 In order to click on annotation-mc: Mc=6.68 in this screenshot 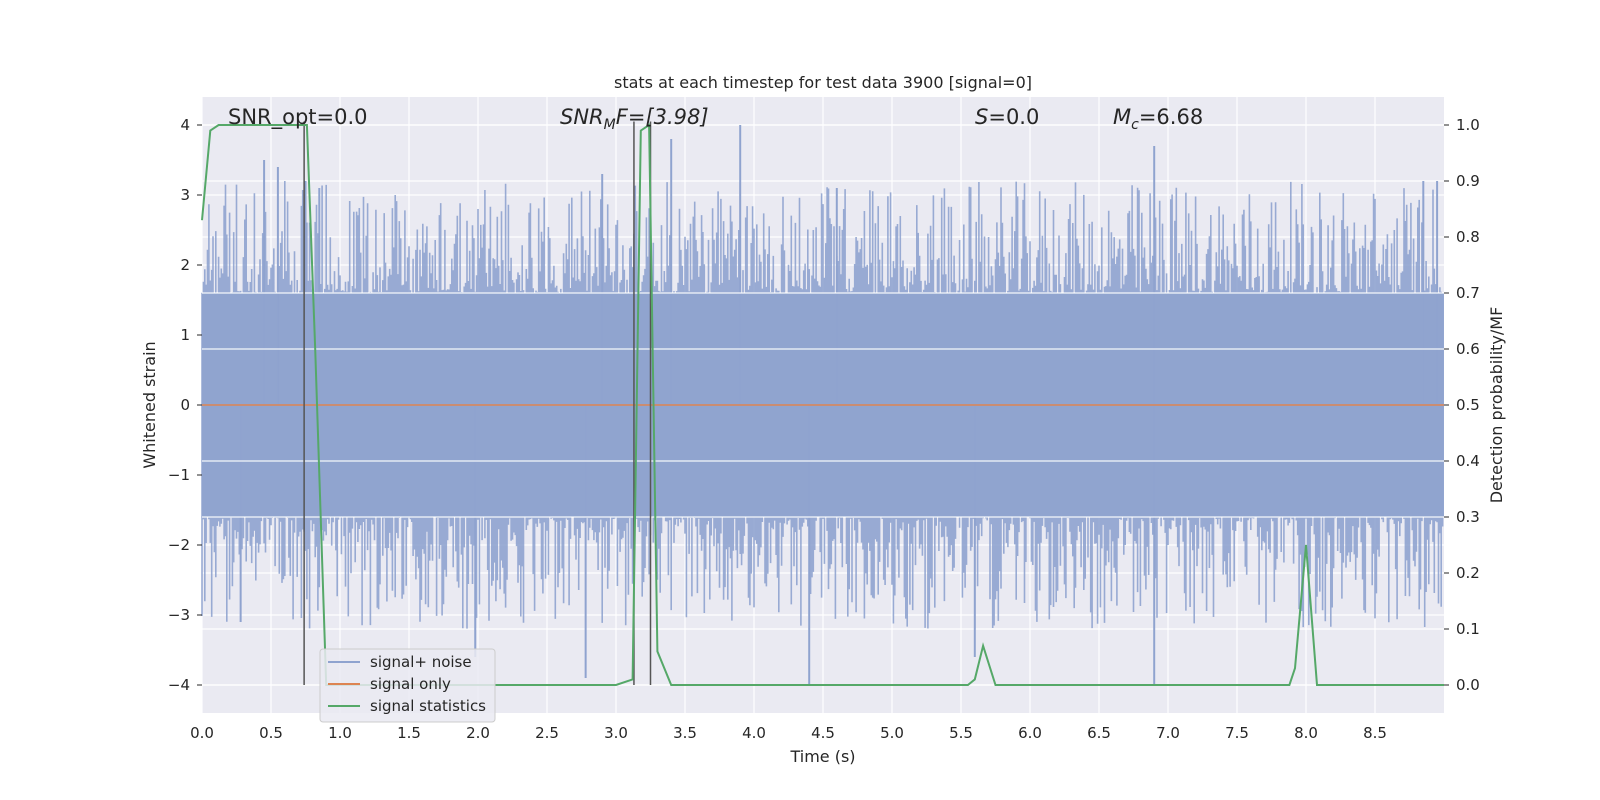, I will do `click(1158, 119)`.